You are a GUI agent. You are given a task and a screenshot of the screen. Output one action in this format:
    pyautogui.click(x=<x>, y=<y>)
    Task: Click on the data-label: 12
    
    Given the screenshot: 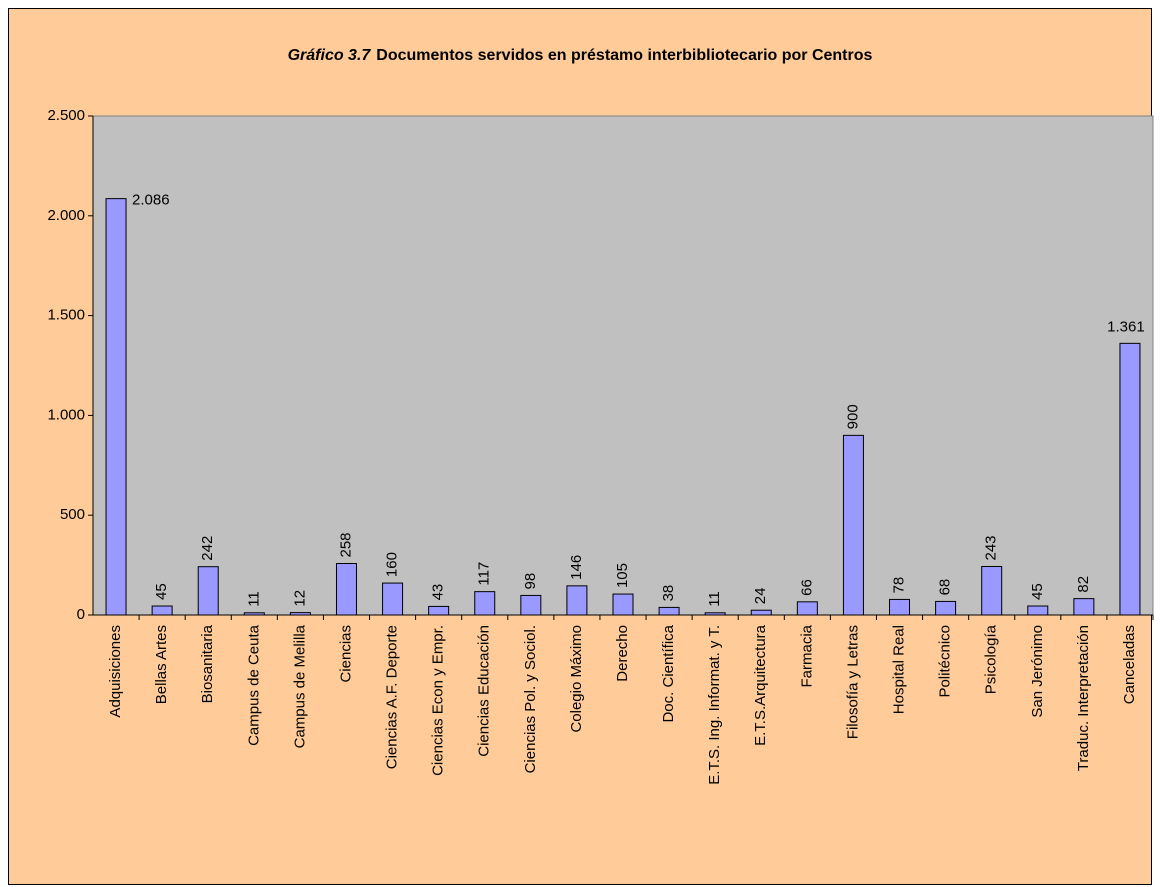 What is the action you would take?
    pyautogui.click(x=299, y=598)
    